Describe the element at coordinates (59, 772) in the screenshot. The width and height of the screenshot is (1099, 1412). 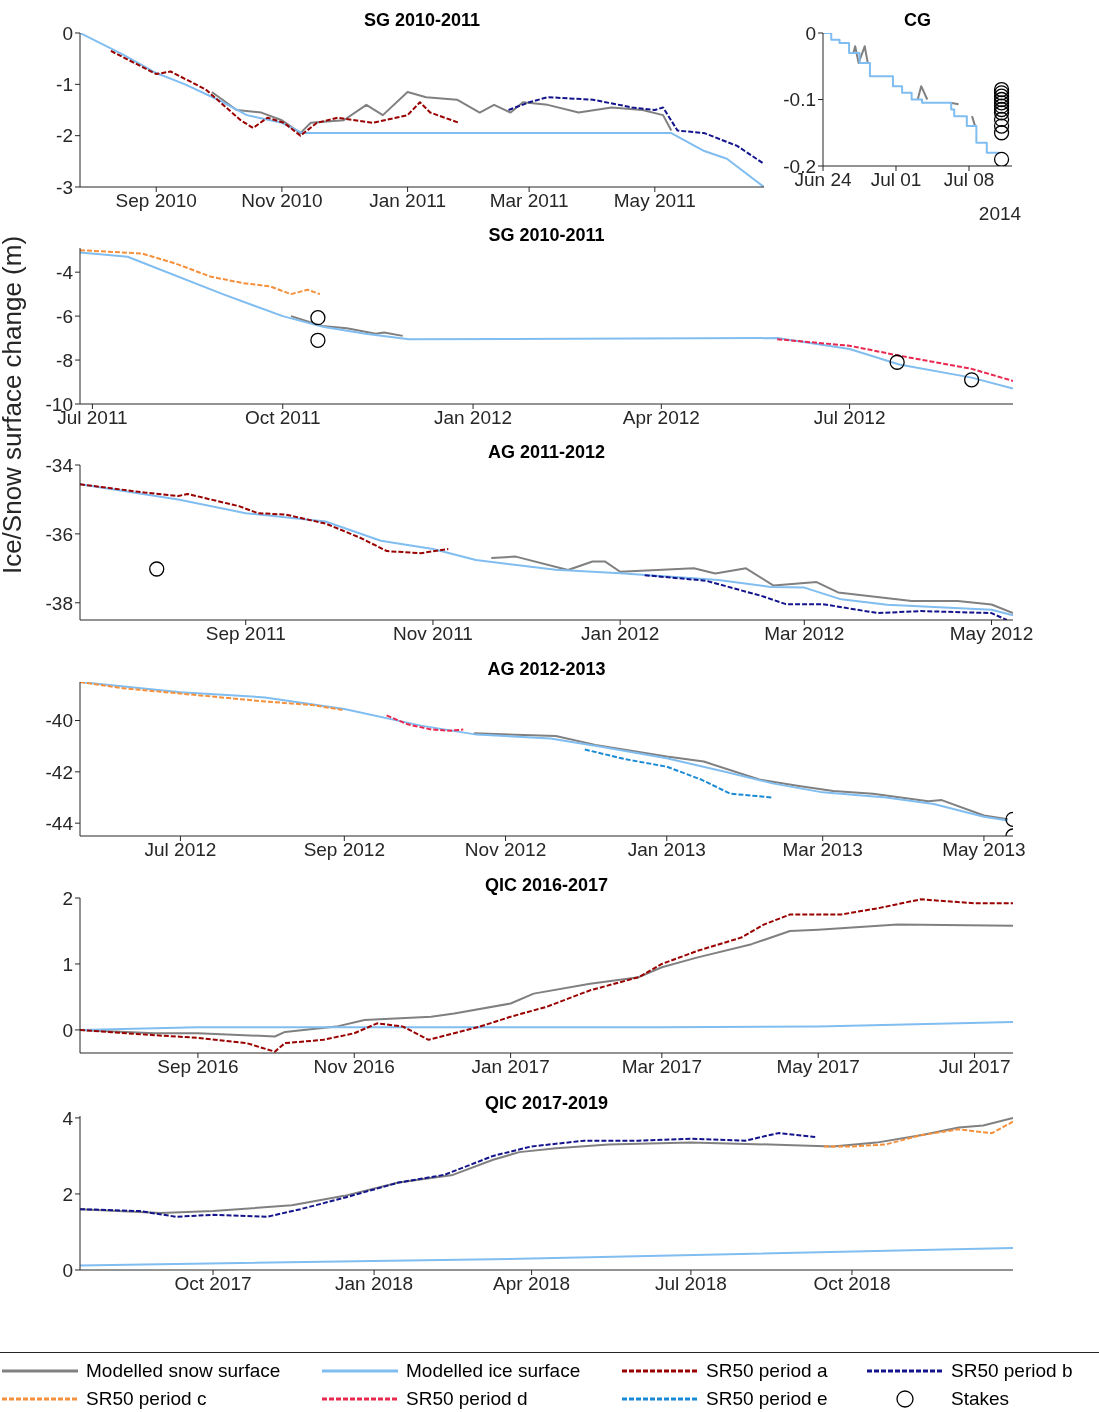
I see `y-tick-label: -42` at that location.